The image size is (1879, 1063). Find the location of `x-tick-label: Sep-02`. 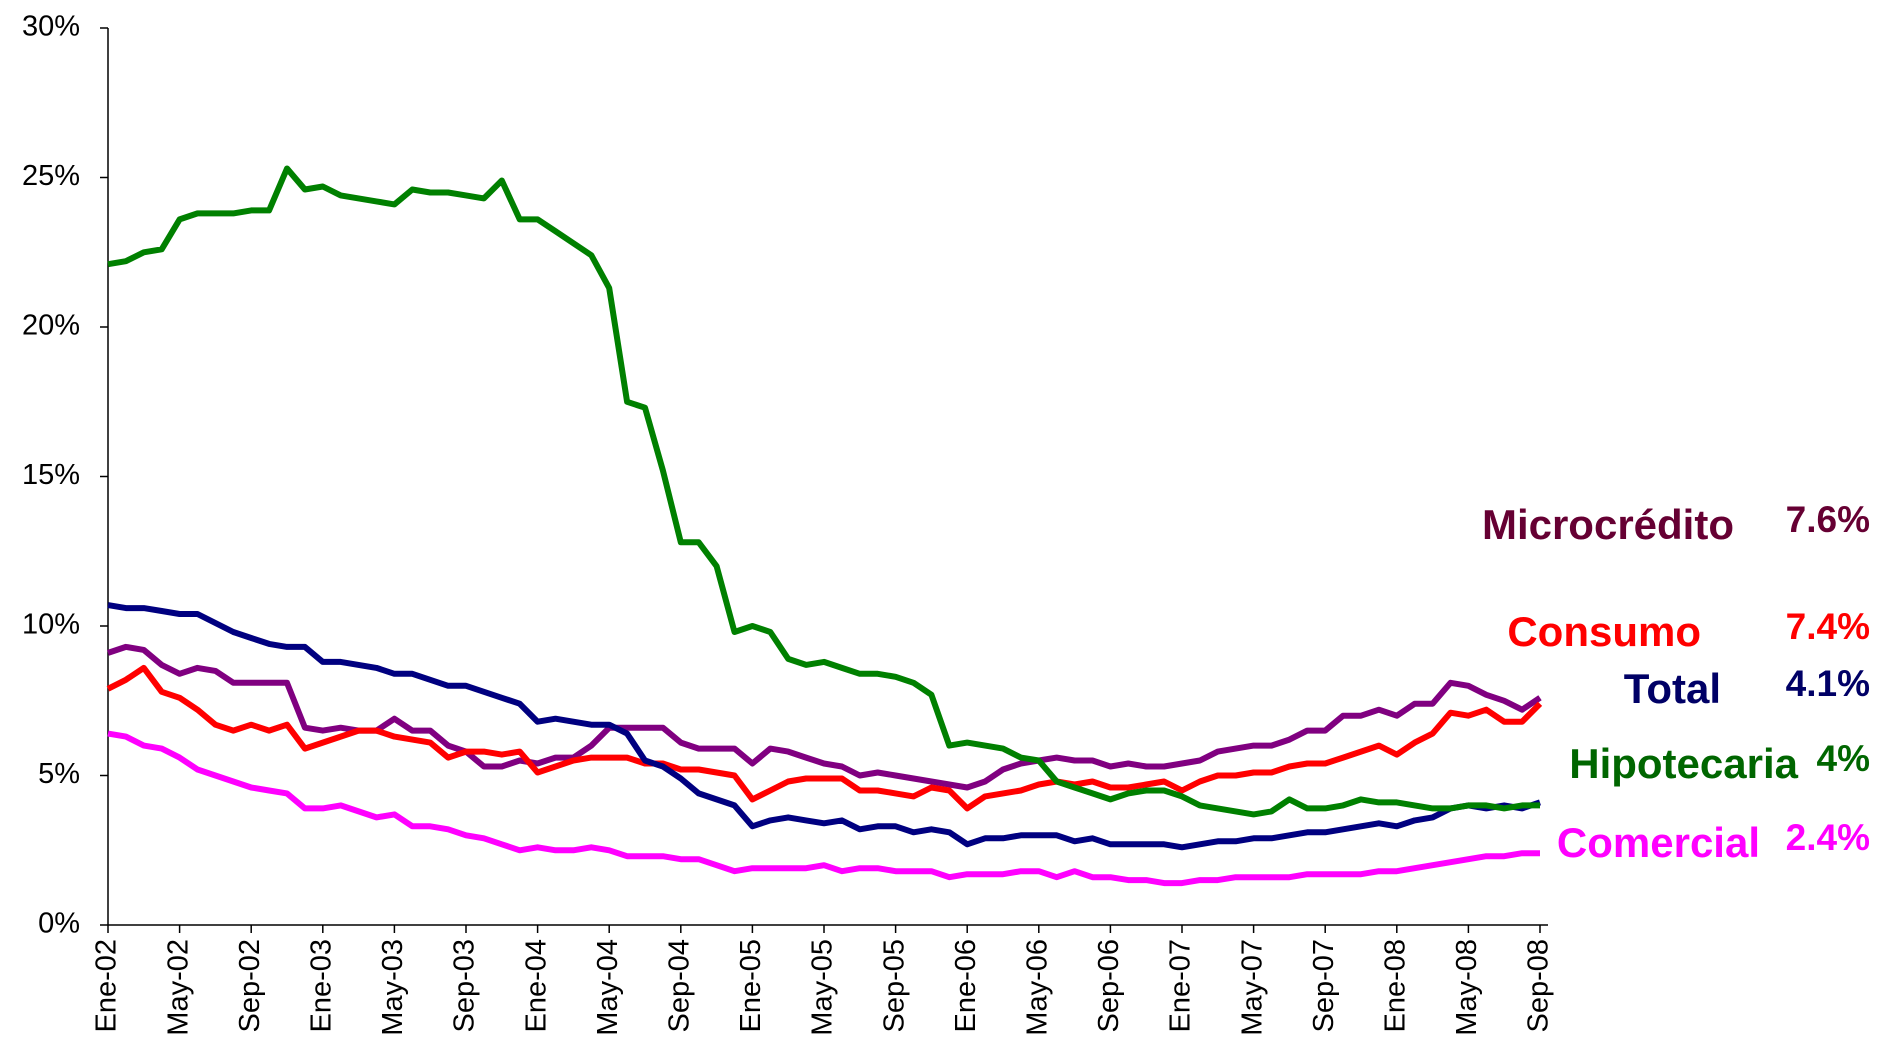

x-tick-label: Sep-02 is located at coordinates (250, 986).